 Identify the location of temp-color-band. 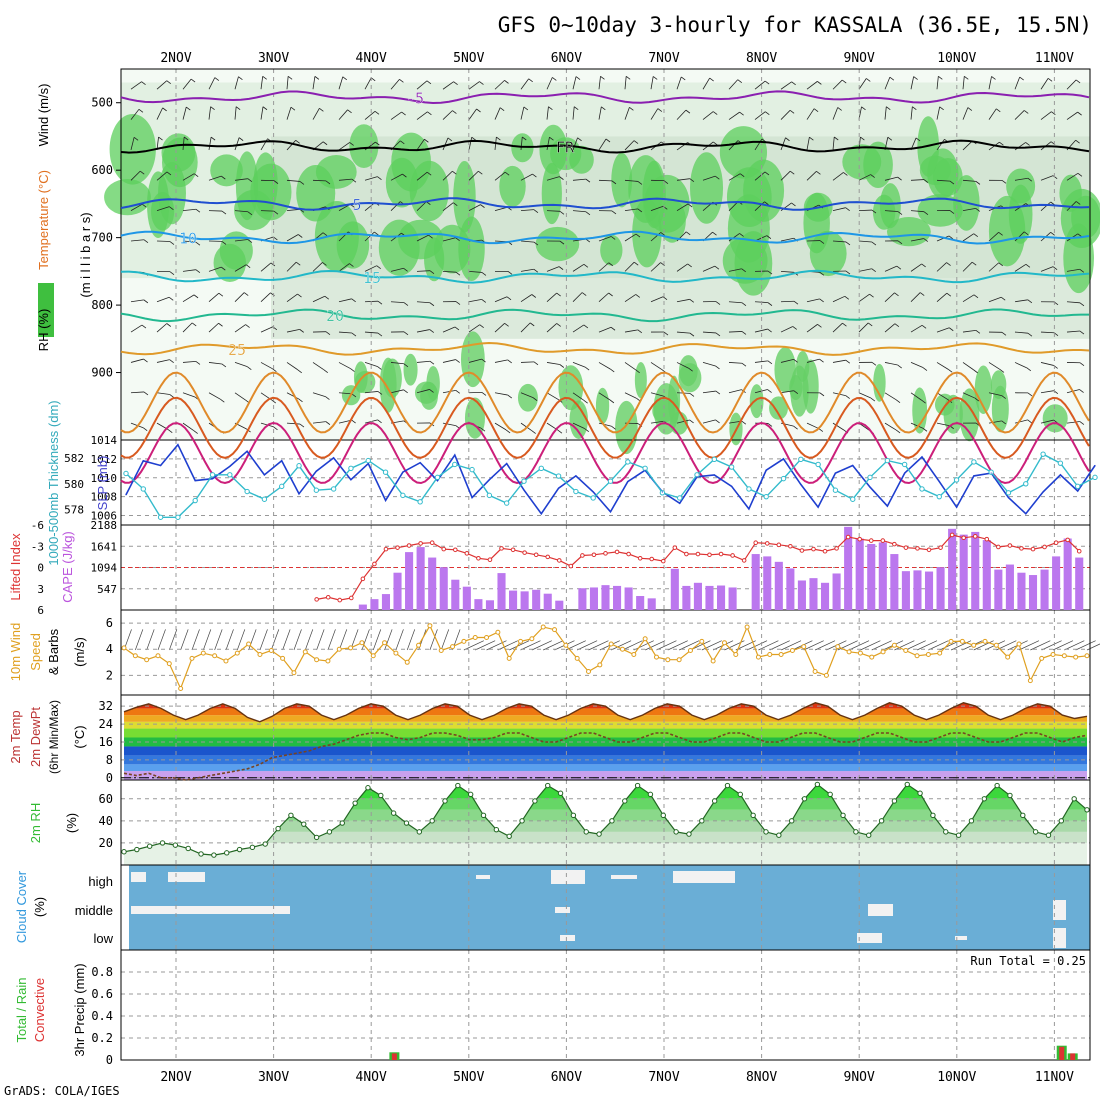
(605, 742).